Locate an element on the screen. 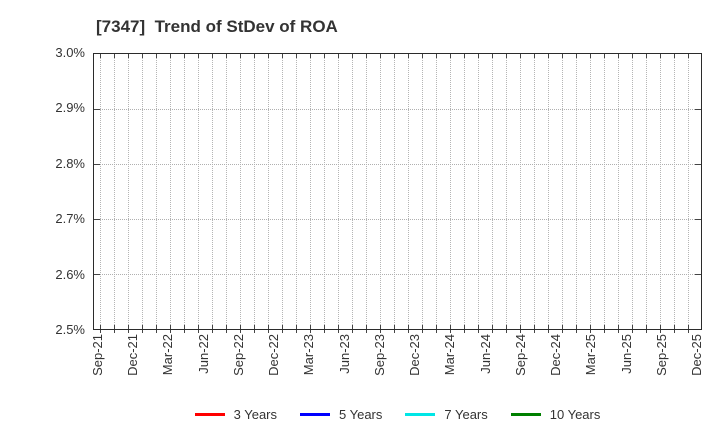 The height and width of the screenshot is (440, 720). legend-item-7-years: 7 Years is located at coordinates (446, 414).